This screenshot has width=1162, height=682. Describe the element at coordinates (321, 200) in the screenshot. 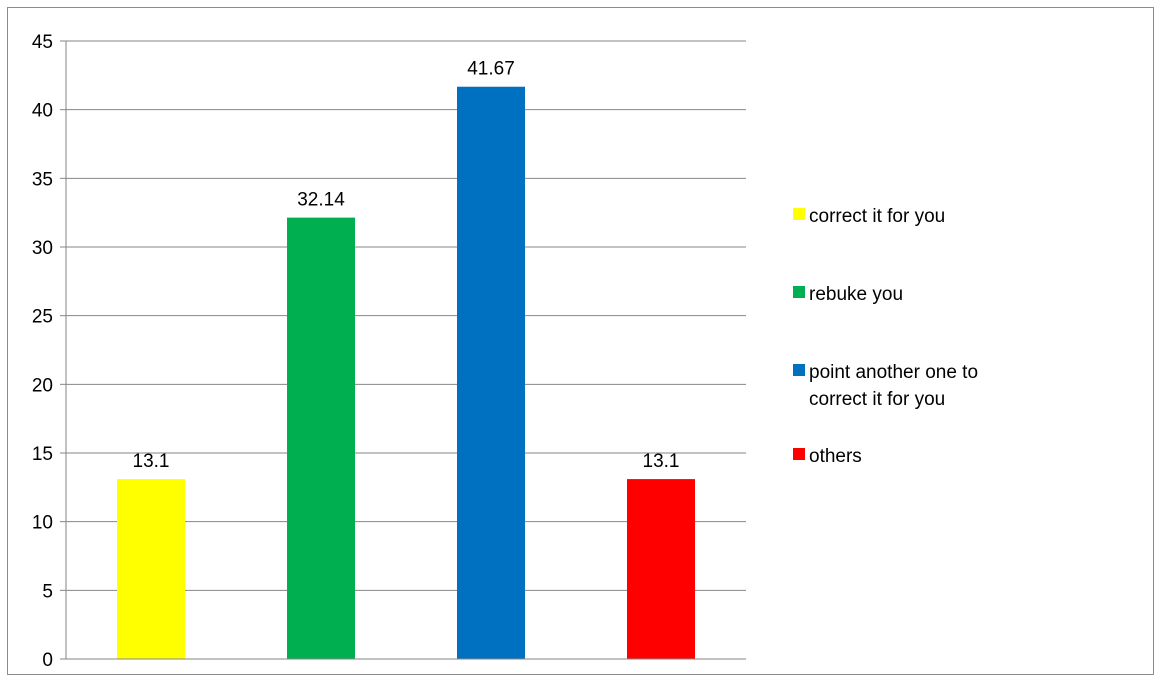

I see `data-label: 32.14` at that location.